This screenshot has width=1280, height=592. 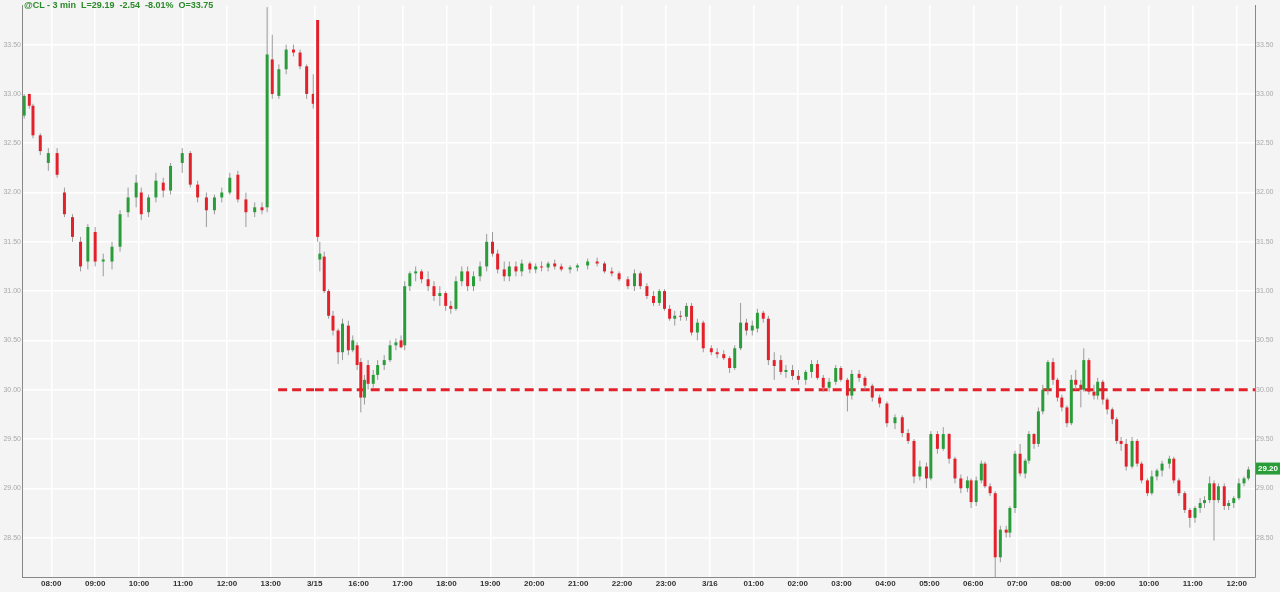 I want to click on x-tick-label: 05:00, so click(x=930, y=583).